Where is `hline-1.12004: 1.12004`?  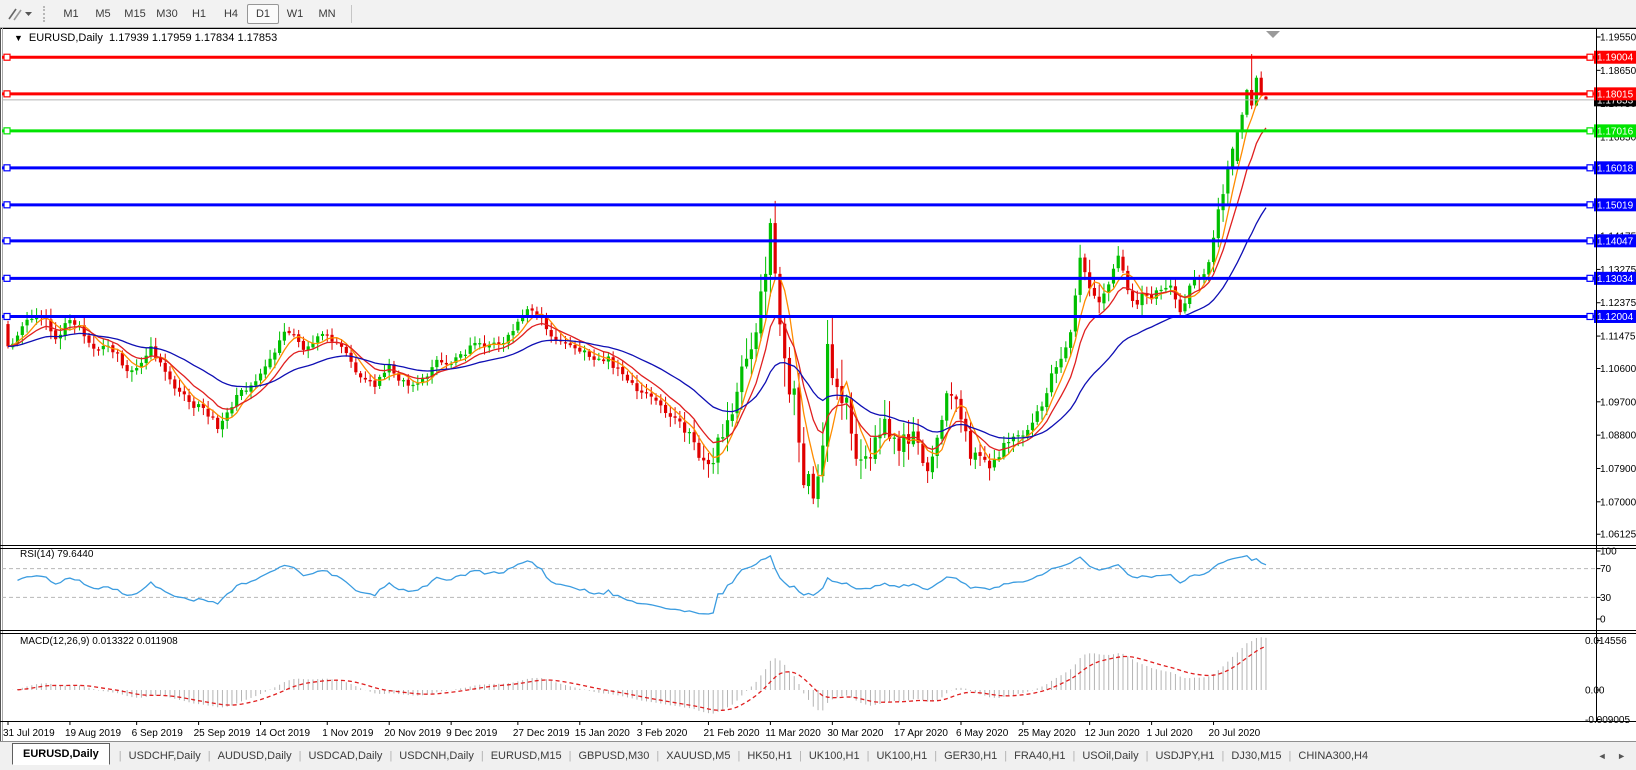 hline-1.12004: 1.12004 is located at coordinates (819, 316).